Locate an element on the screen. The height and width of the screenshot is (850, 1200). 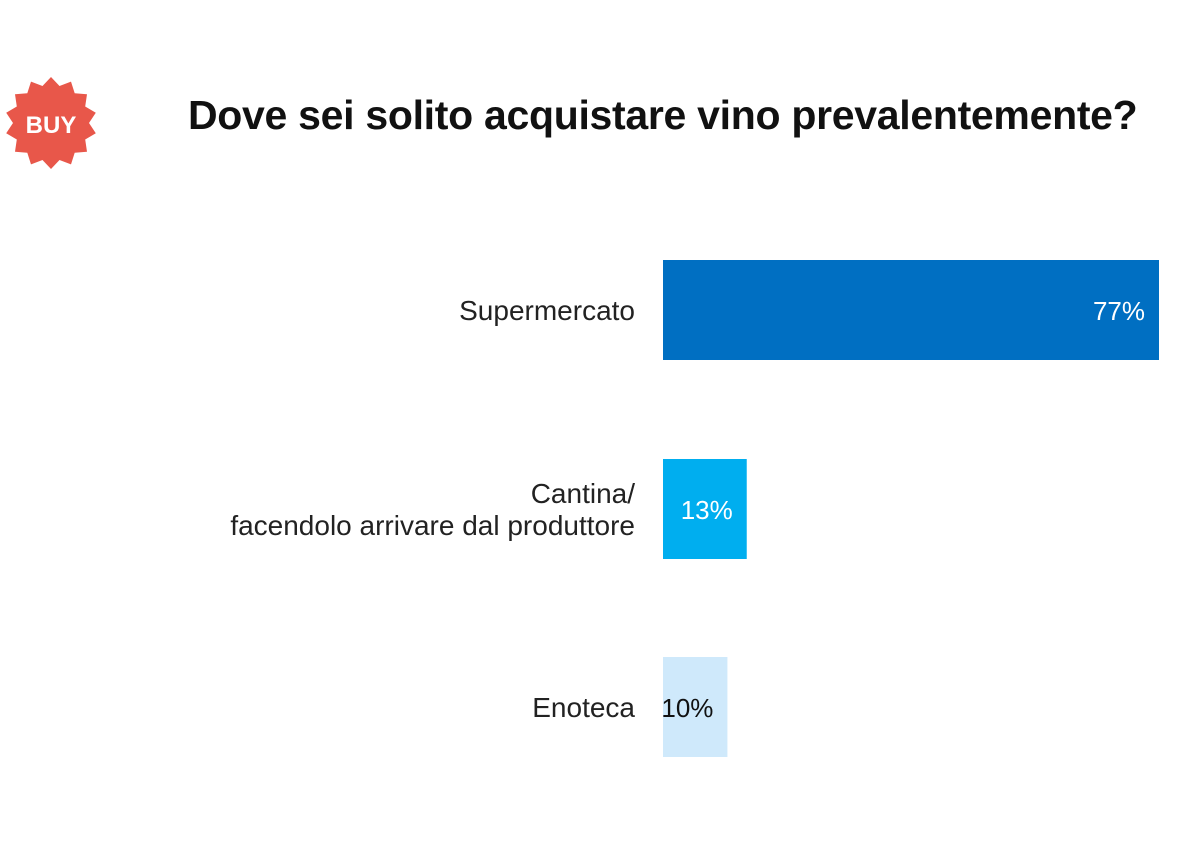
category-label-0-0: Supermercato is located at coordinates (547, 310).